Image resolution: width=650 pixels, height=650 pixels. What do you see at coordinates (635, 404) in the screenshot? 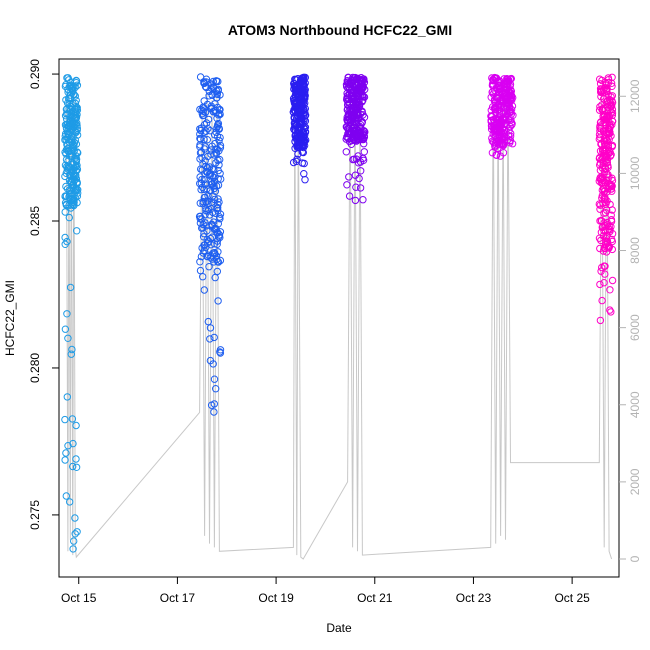
I see `y2-tick-label: 4000` at bounding box center [635, 404].